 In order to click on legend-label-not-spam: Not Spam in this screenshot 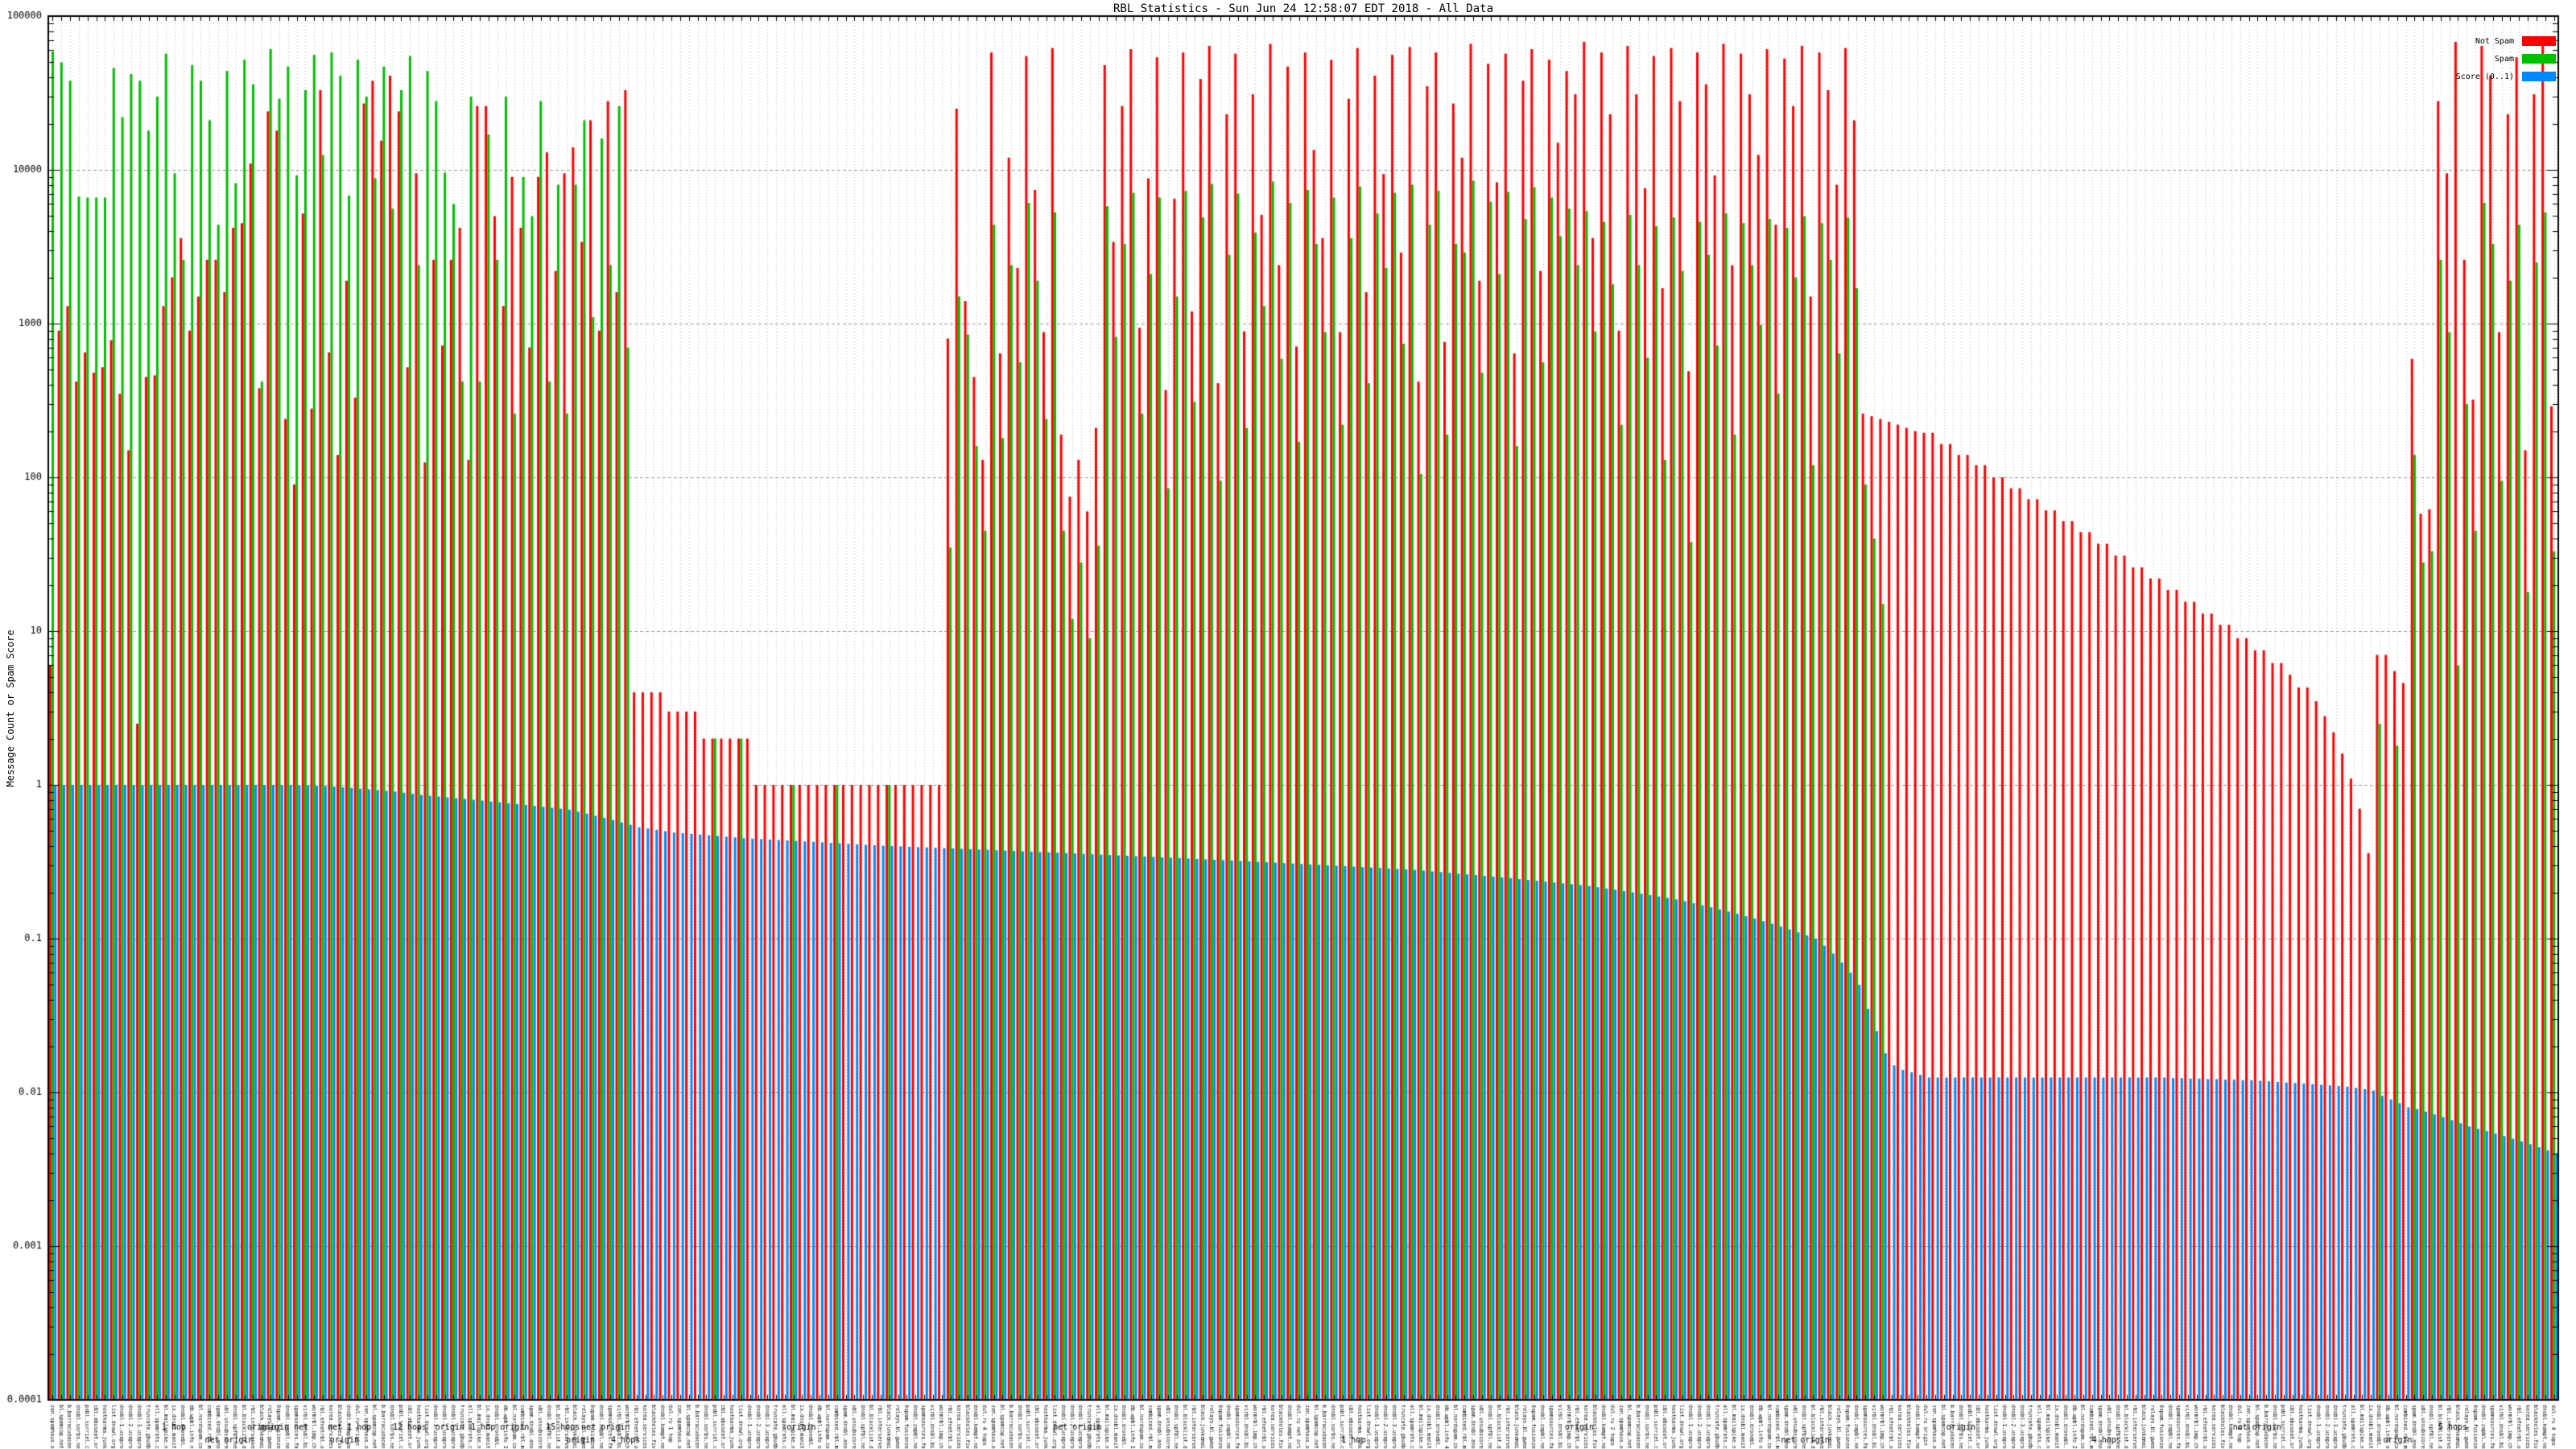, I will do `click(2494, 41)`.